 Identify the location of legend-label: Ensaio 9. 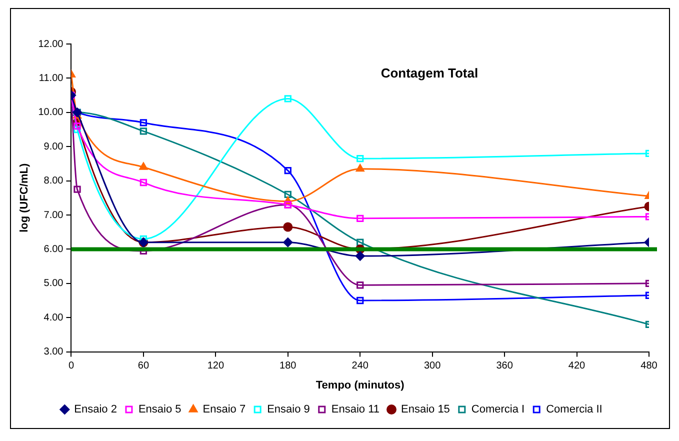
(288, 410).